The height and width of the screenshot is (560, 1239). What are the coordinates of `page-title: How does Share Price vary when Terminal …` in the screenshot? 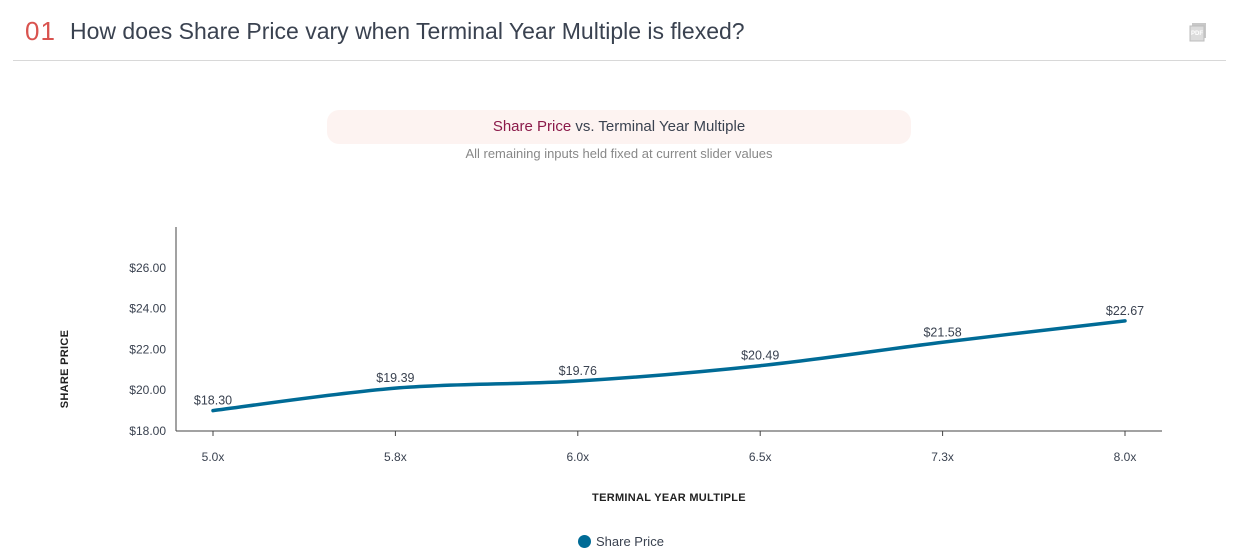 It's located at (407, 31).